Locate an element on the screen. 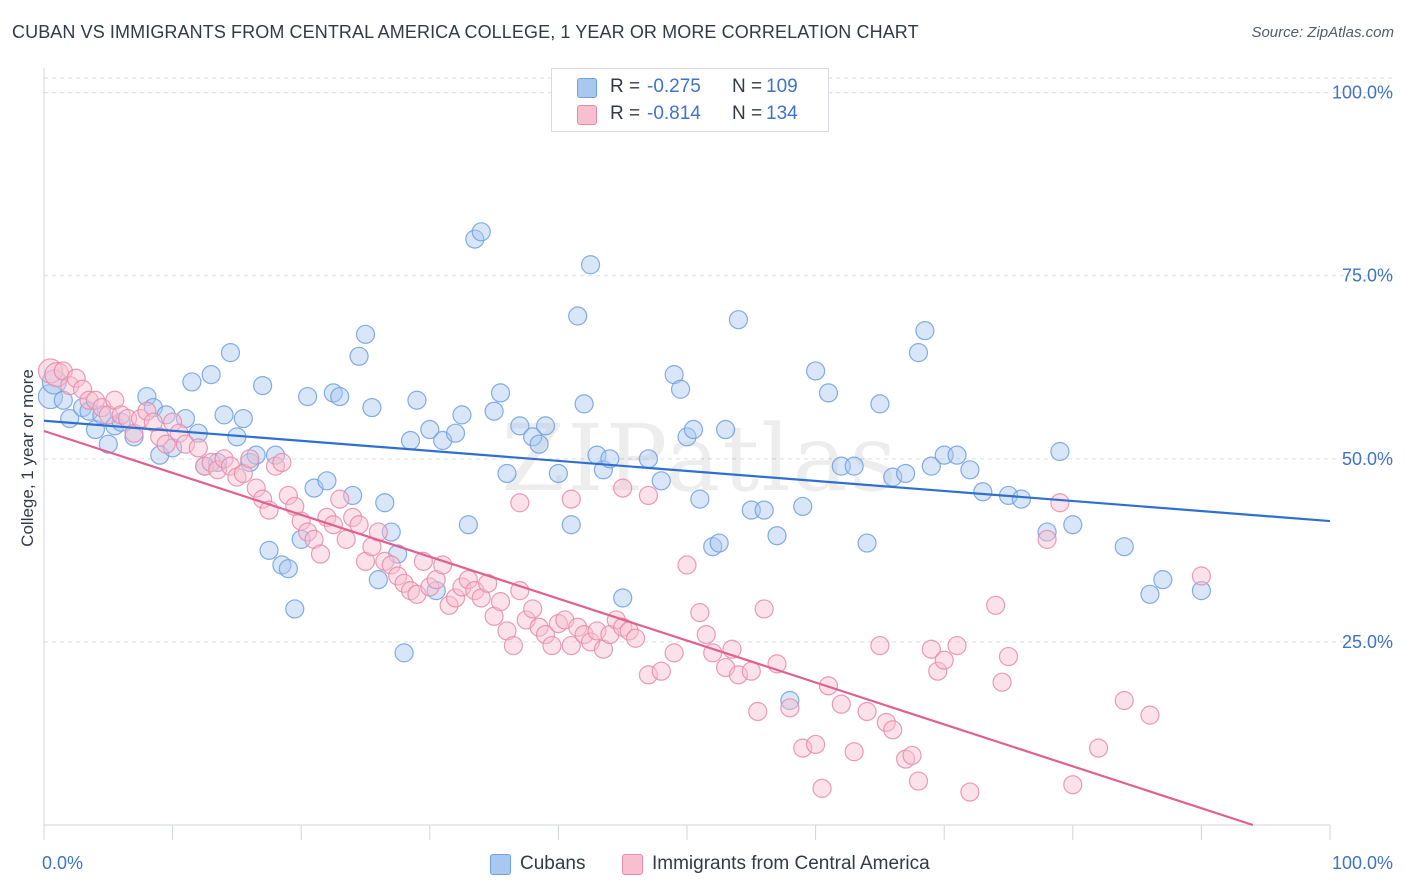 The width and height of the screenshot is (1406, 892). legend-n-value: 134 is located at coordinates (782, 113).